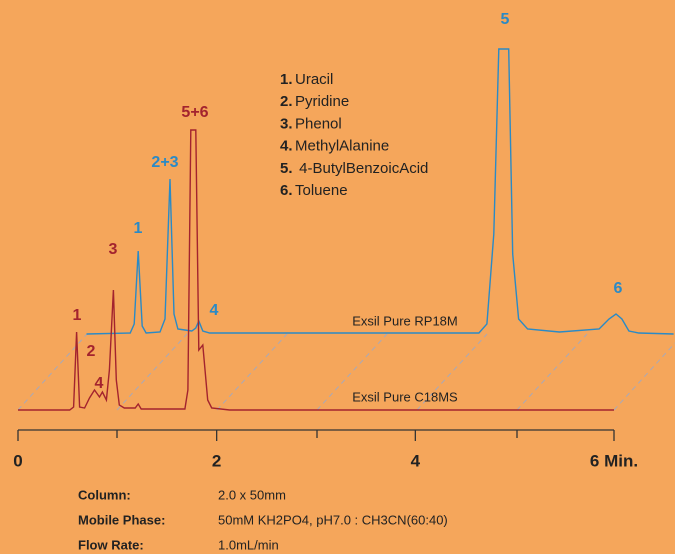 Image resolution: width=675 pixels, height=554 pixels. Describe the element at coordinates (321, 190) in the screenshot. I see `compound-name: Toluene` at that location.